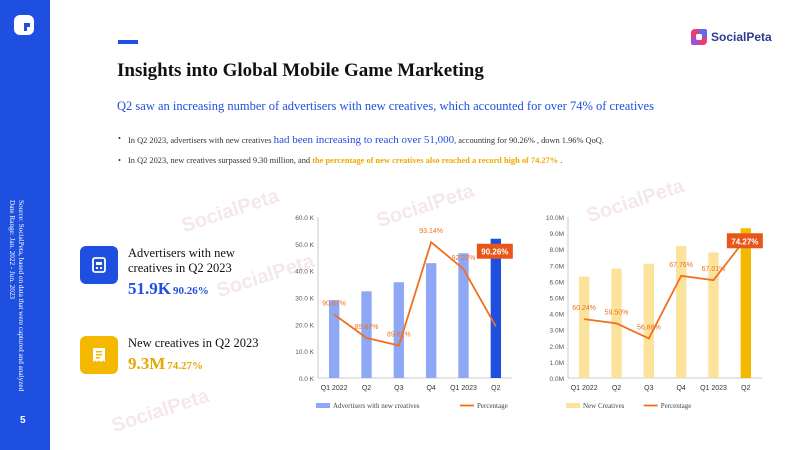 The width and height of the screenshot is (800, 450). Describe the element at coordinates (334, 303) in the screenshot. I see `data-label: 90.67%` at that location.